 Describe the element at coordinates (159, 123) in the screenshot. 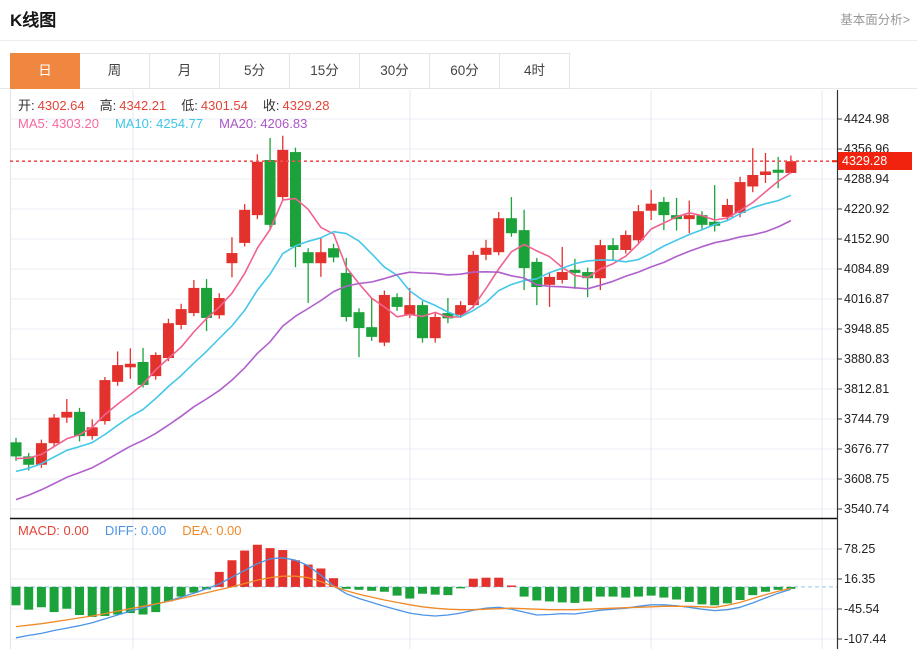

I see `legend-item: MA10: 4254.77` at that location.